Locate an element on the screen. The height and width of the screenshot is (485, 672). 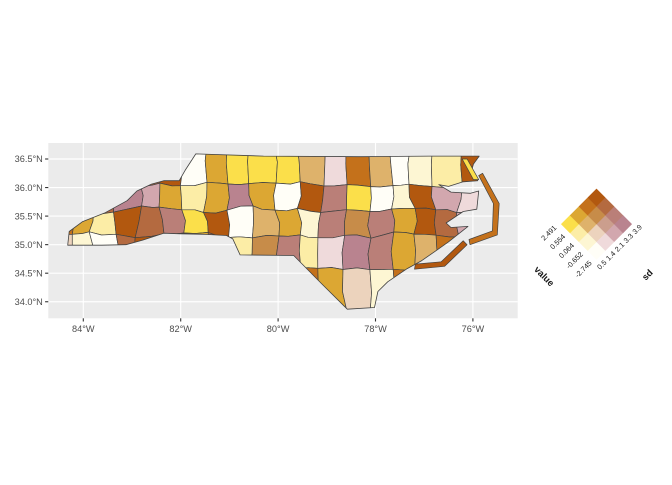
y-tick-label: 34.5°N is located at coordinates (29, 273).